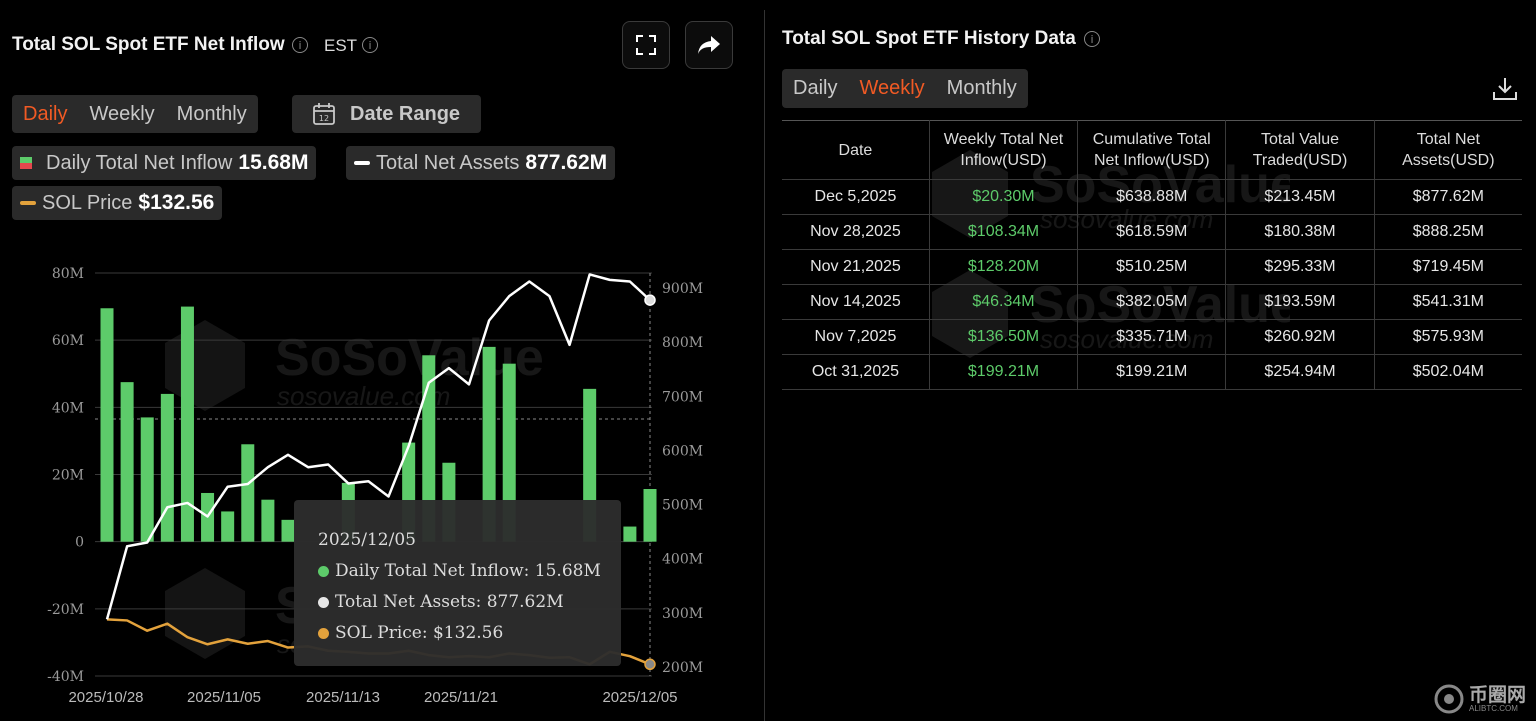 This screenshot has width=1536, height=721. Describe the element at coordinates (1003, 372) in the screenshot. I see `cell-weekly-inflow: $199.21M` at that location.